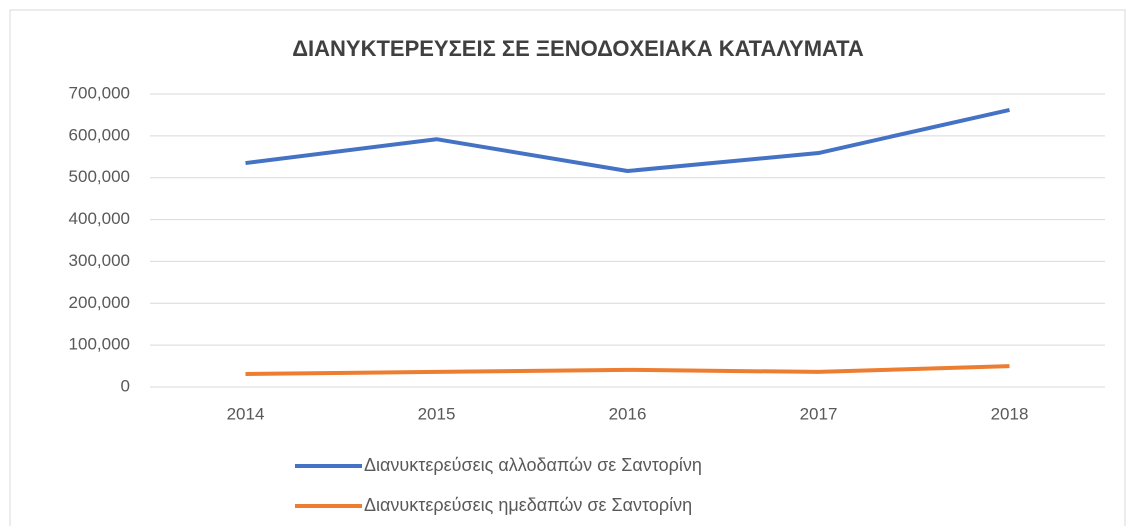 The image size is (1129, 526). I want to click on x-tick-label: 2015, so click(437, 413).